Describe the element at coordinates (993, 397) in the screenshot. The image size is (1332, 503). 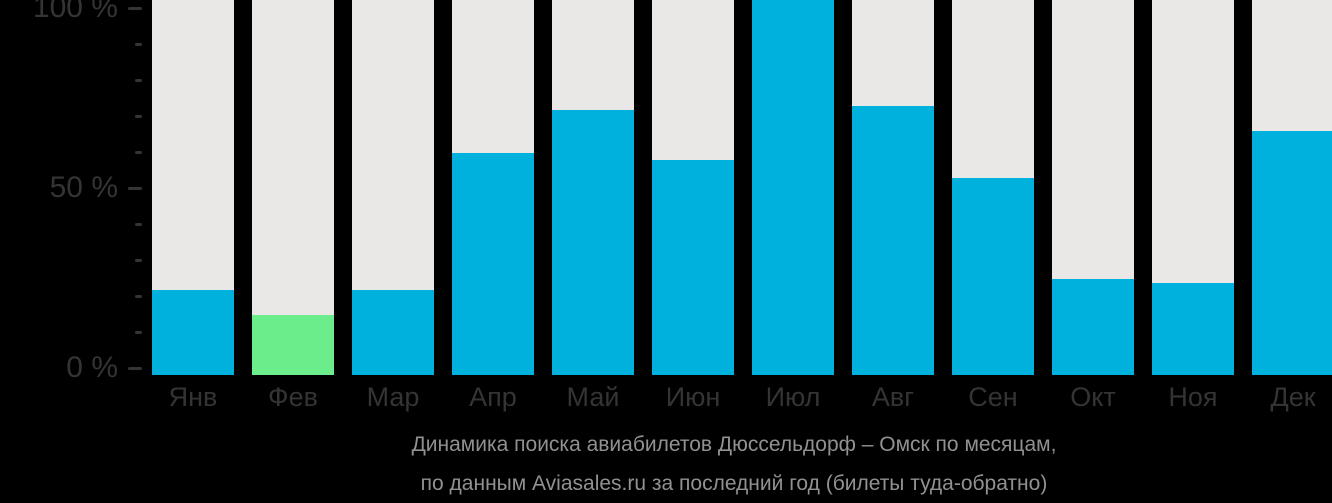
I see `month-label-sep: Сен` at that location.